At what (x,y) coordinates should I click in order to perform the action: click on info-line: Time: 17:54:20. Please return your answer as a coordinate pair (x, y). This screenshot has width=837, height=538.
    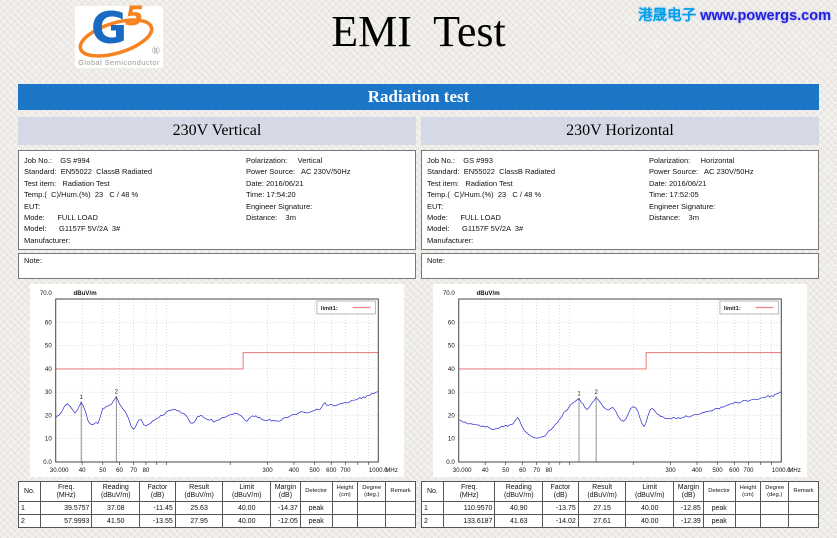
    Looking at the image, I should click on (270, 195).